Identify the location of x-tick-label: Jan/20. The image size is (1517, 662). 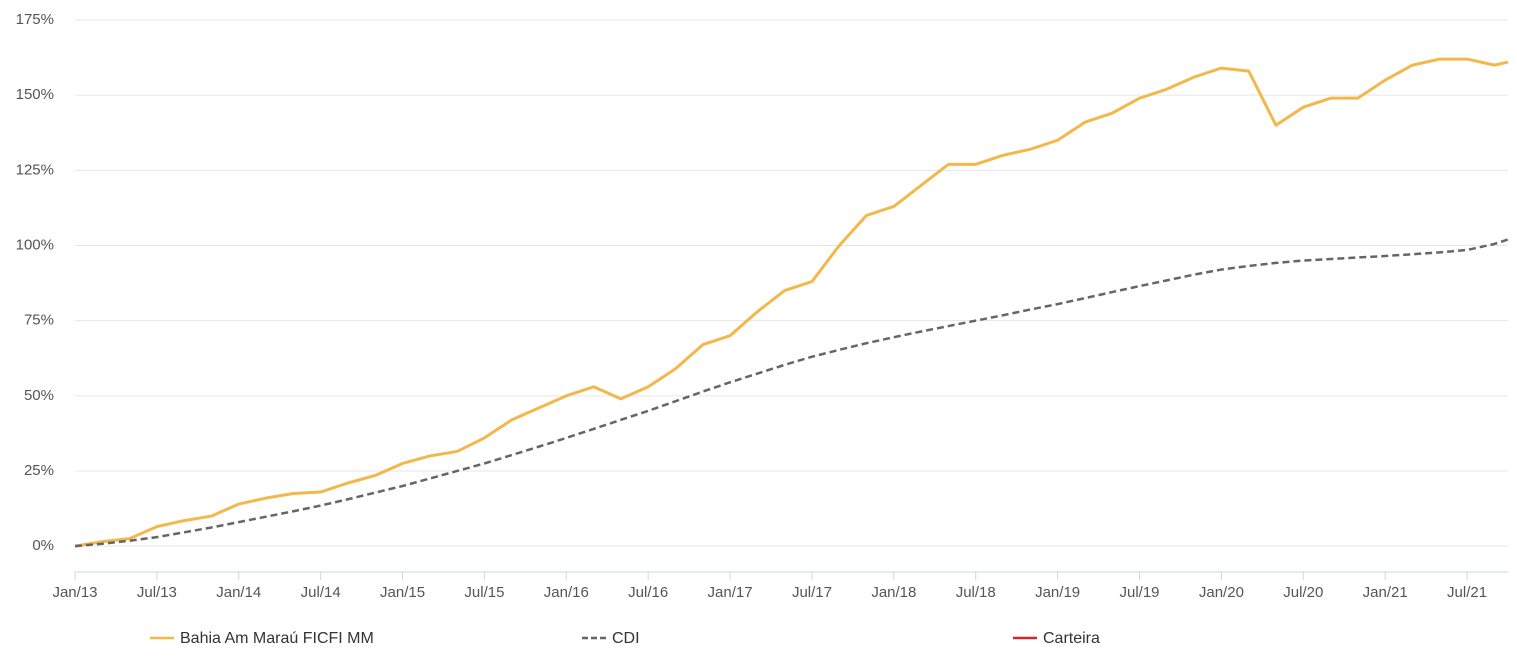
(1221, 592).